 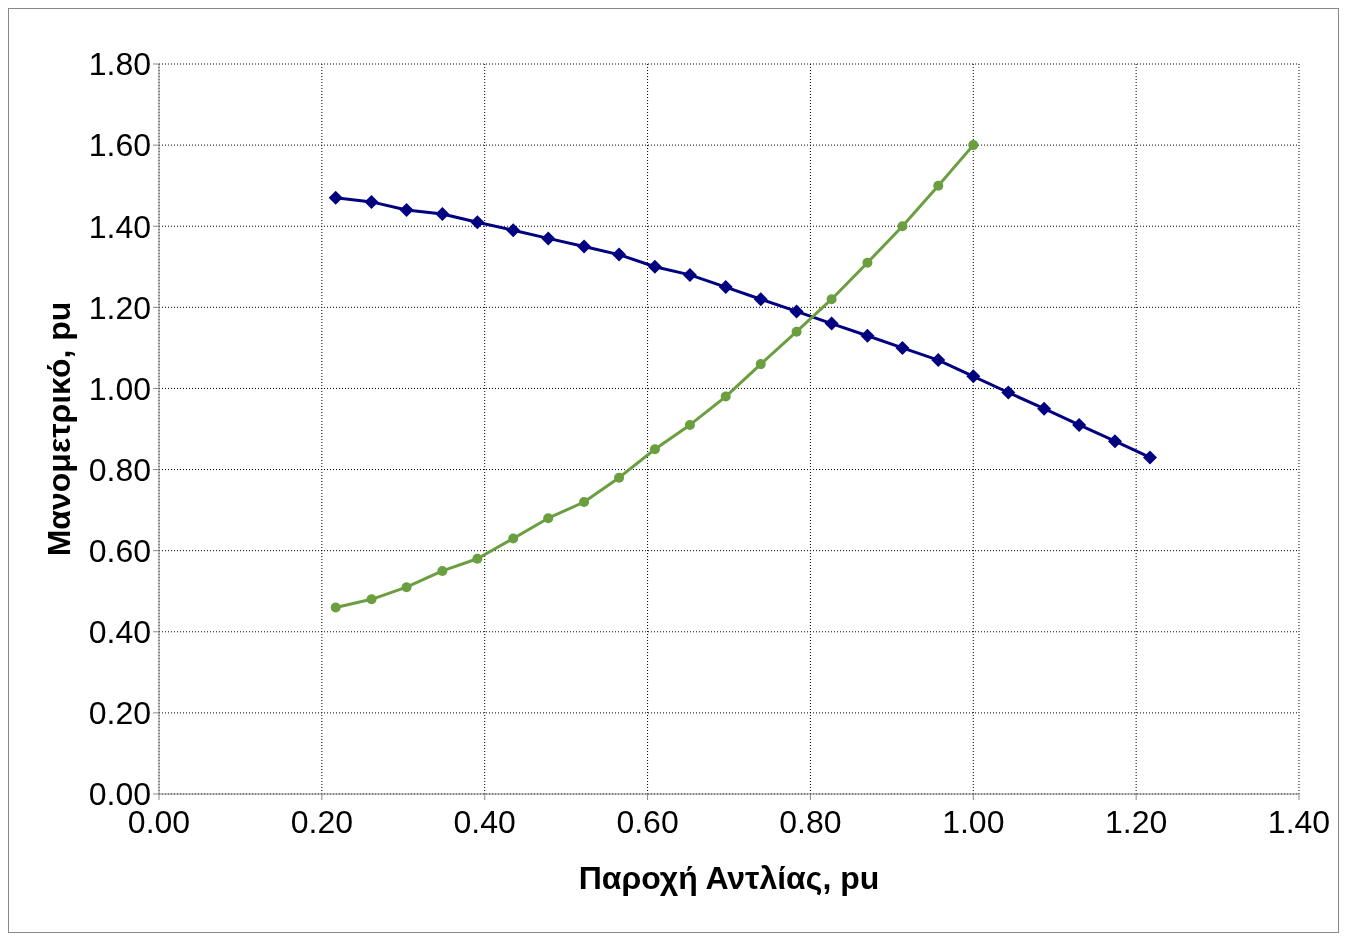 What do you see at coordinates (321, 821) in the screenshot?
I see `x-tick-label: 0.20` at bounding box center [321, 821].